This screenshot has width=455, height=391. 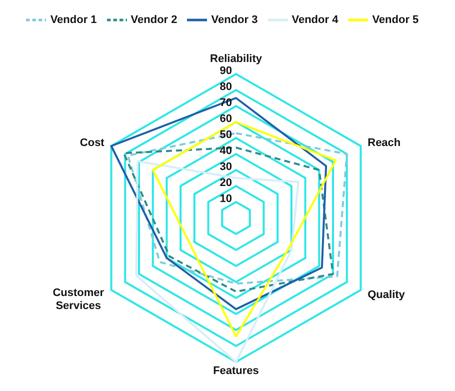 I want to click on y-tick-label: 90, so click(x=226, y=71).